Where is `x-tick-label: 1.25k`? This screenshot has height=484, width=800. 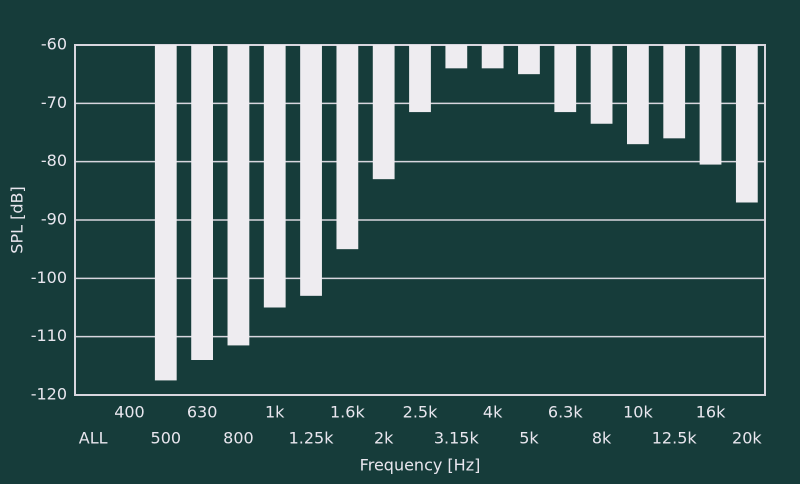
x-tick-label: 1.25k is located at coordinates (312, 438).